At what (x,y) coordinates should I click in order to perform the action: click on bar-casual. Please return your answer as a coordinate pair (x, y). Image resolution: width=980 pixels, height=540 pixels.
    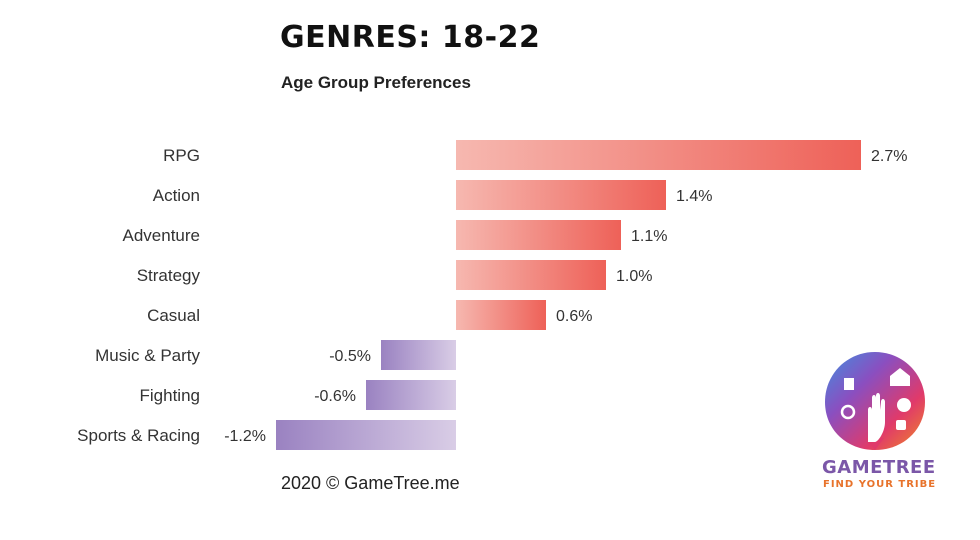
    Looking at the image, I should click on (501, 315).